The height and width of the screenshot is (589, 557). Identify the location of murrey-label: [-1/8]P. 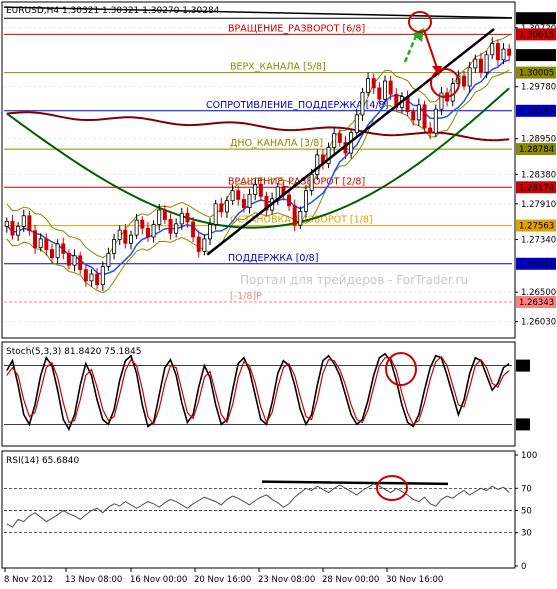
(246, 296).